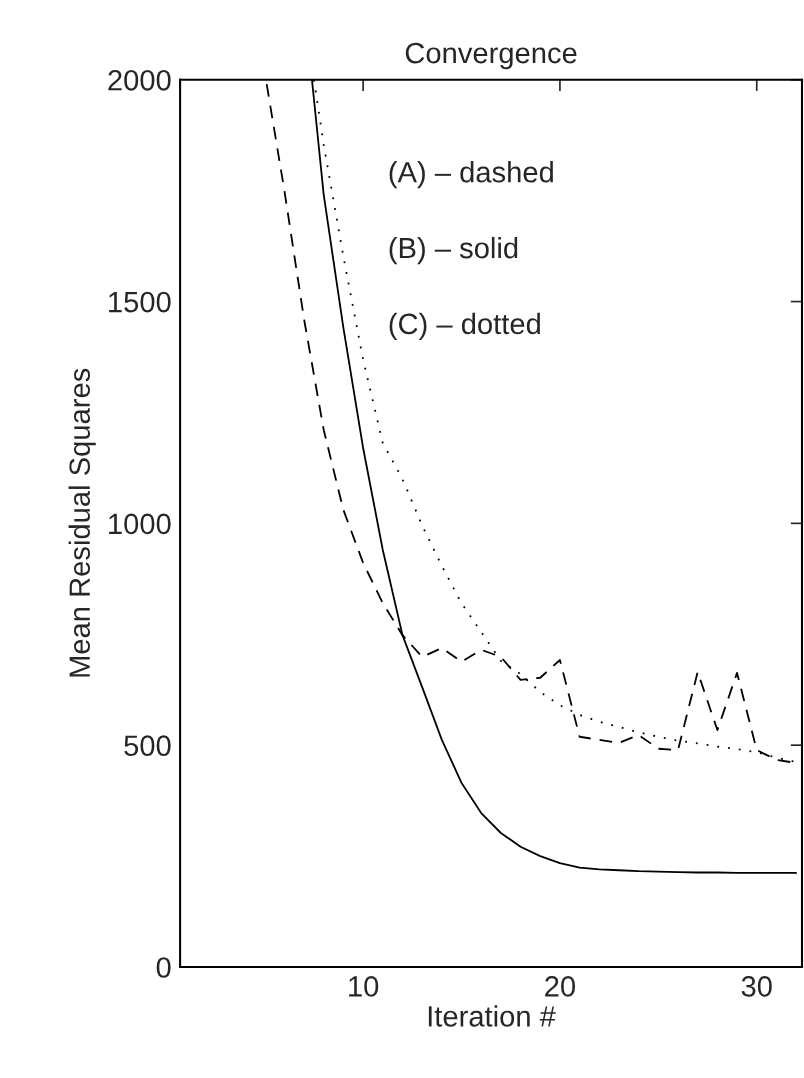 Image resolution: width=804 pixels, height=1078 pixels. Describe the element at coordinates (163, 967) in the screenshot. I see `y-tick-label: 0` at that location.